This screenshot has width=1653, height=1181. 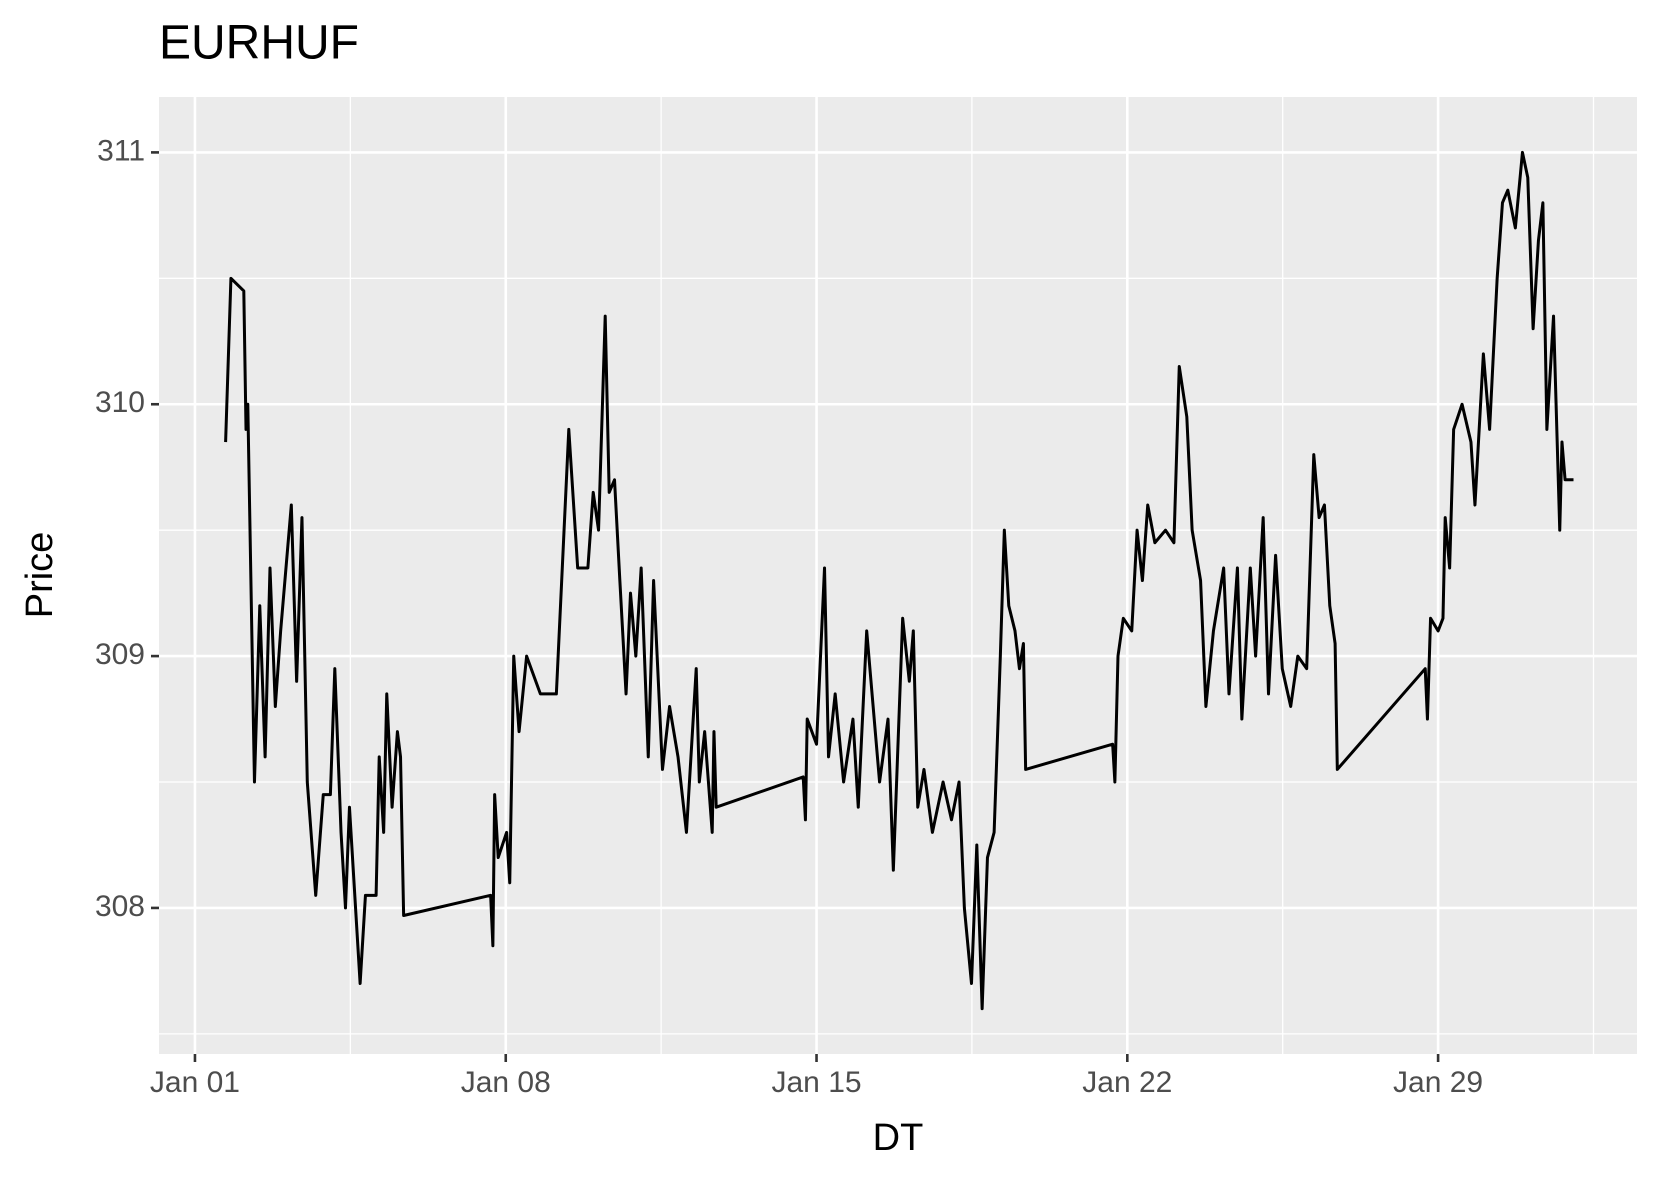 What do you see at coordinates (1438, 1082) in the screenshot?
I see `x-tick-label: Jan 29` at bounding box center [1438, 1082].